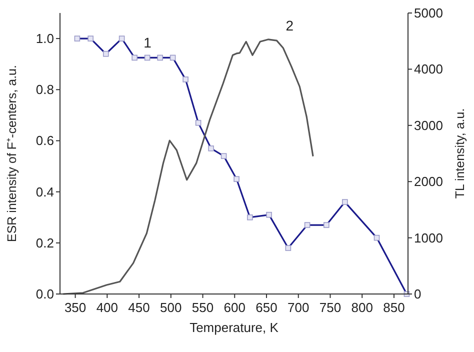  What do you see at coordinates (139, 307) in the screenshot?
I see `x-tick-label: 450` at bounding box center [139, 307].